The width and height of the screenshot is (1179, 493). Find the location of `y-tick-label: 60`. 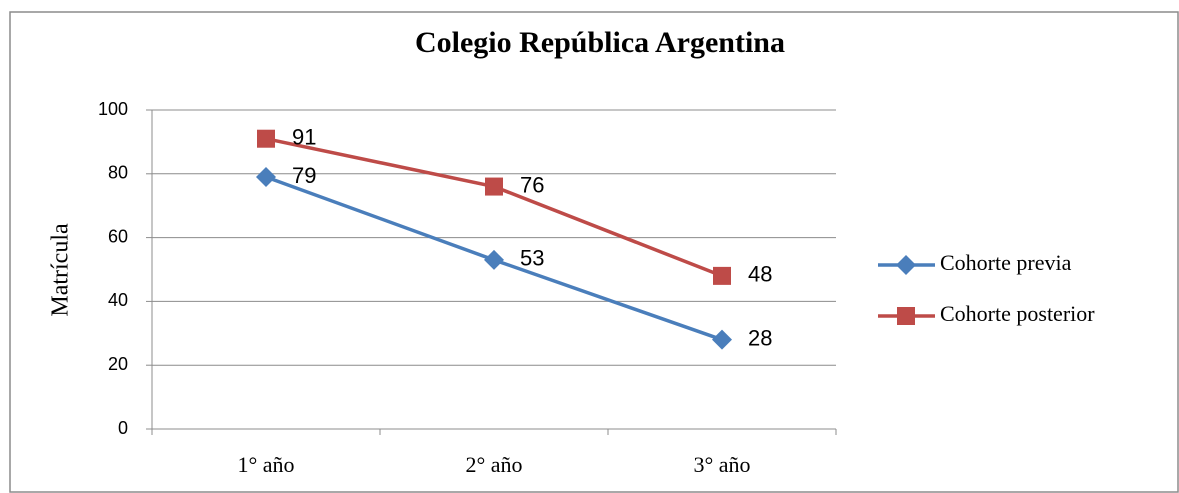

y-tick-label: 60 is located at coordinates (118, 236).